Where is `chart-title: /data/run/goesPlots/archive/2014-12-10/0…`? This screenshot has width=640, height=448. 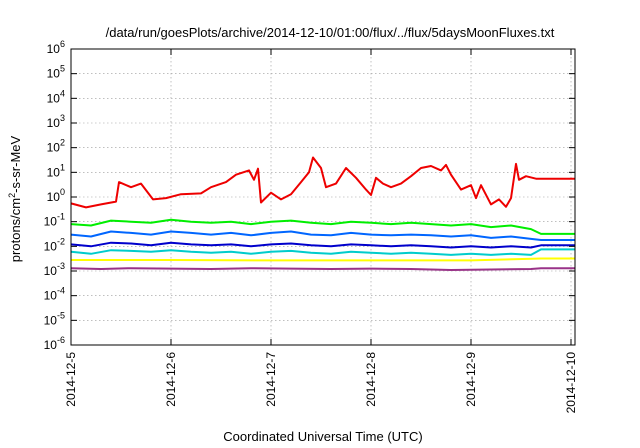 chart-title: /data/run/goesPlots/archive/2014-12-10/0… is located at coordinates (330, 32).